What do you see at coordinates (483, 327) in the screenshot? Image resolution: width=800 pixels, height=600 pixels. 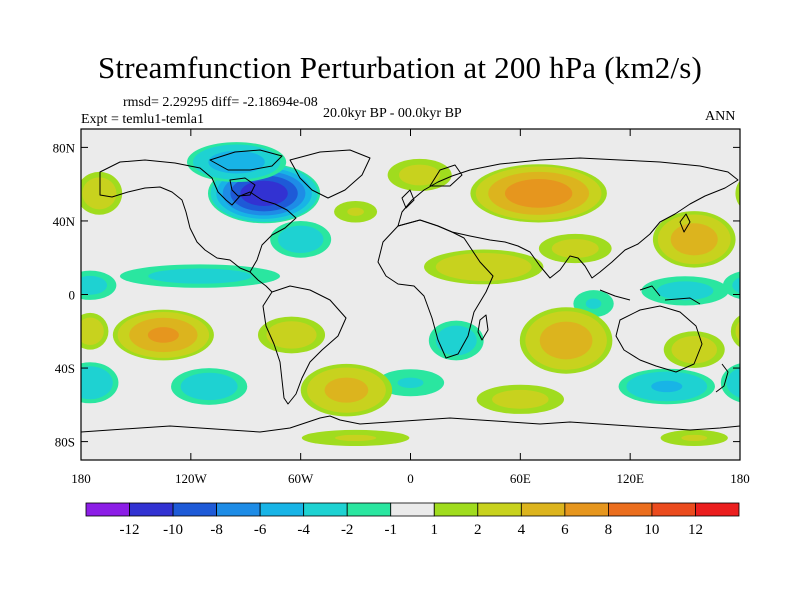 I see `coast-madagascar` at bounding box center [483, 327].